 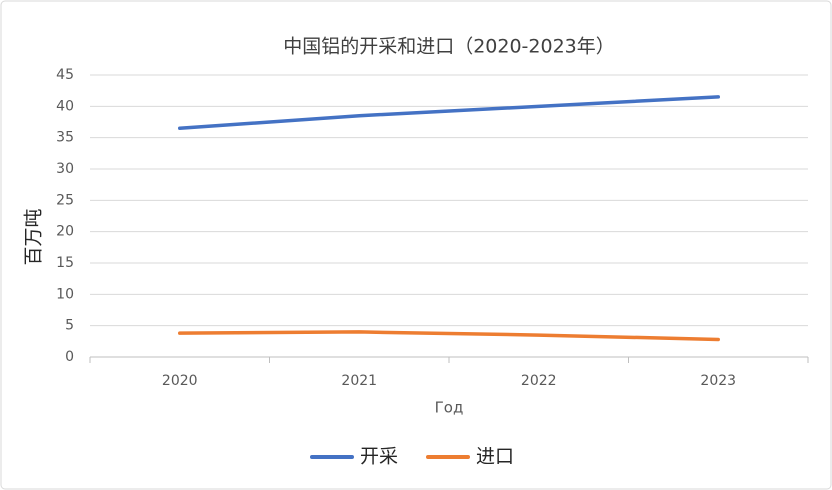 What do you see at coordinates (65, 75) in the screenshot?
I see `y-tick-label: 45` at bounding box center [65, 75].